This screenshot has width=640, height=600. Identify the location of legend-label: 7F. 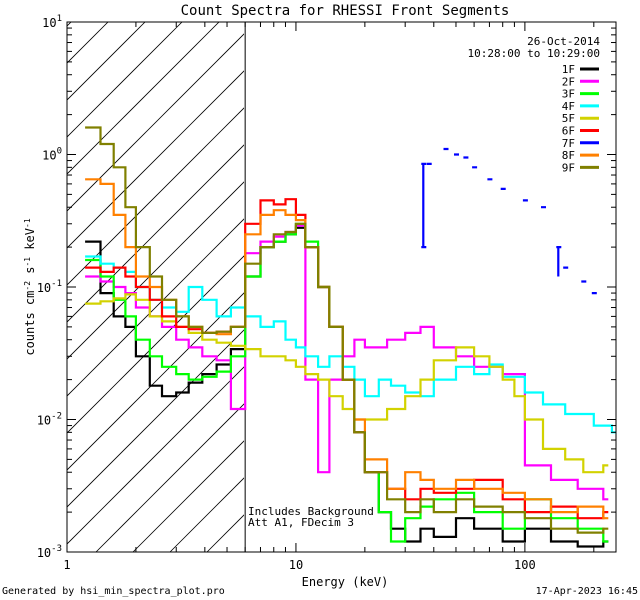
(568, 143).